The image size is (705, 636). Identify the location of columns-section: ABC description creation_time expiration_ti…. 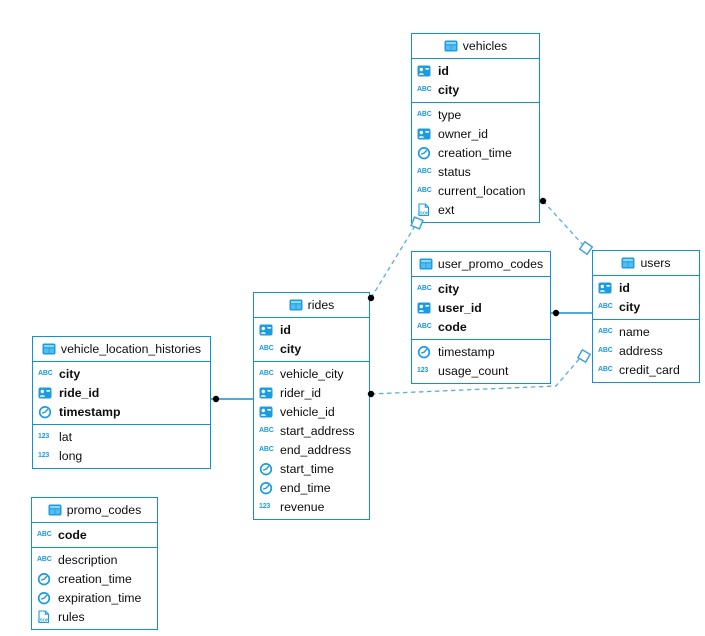
(94, 588).